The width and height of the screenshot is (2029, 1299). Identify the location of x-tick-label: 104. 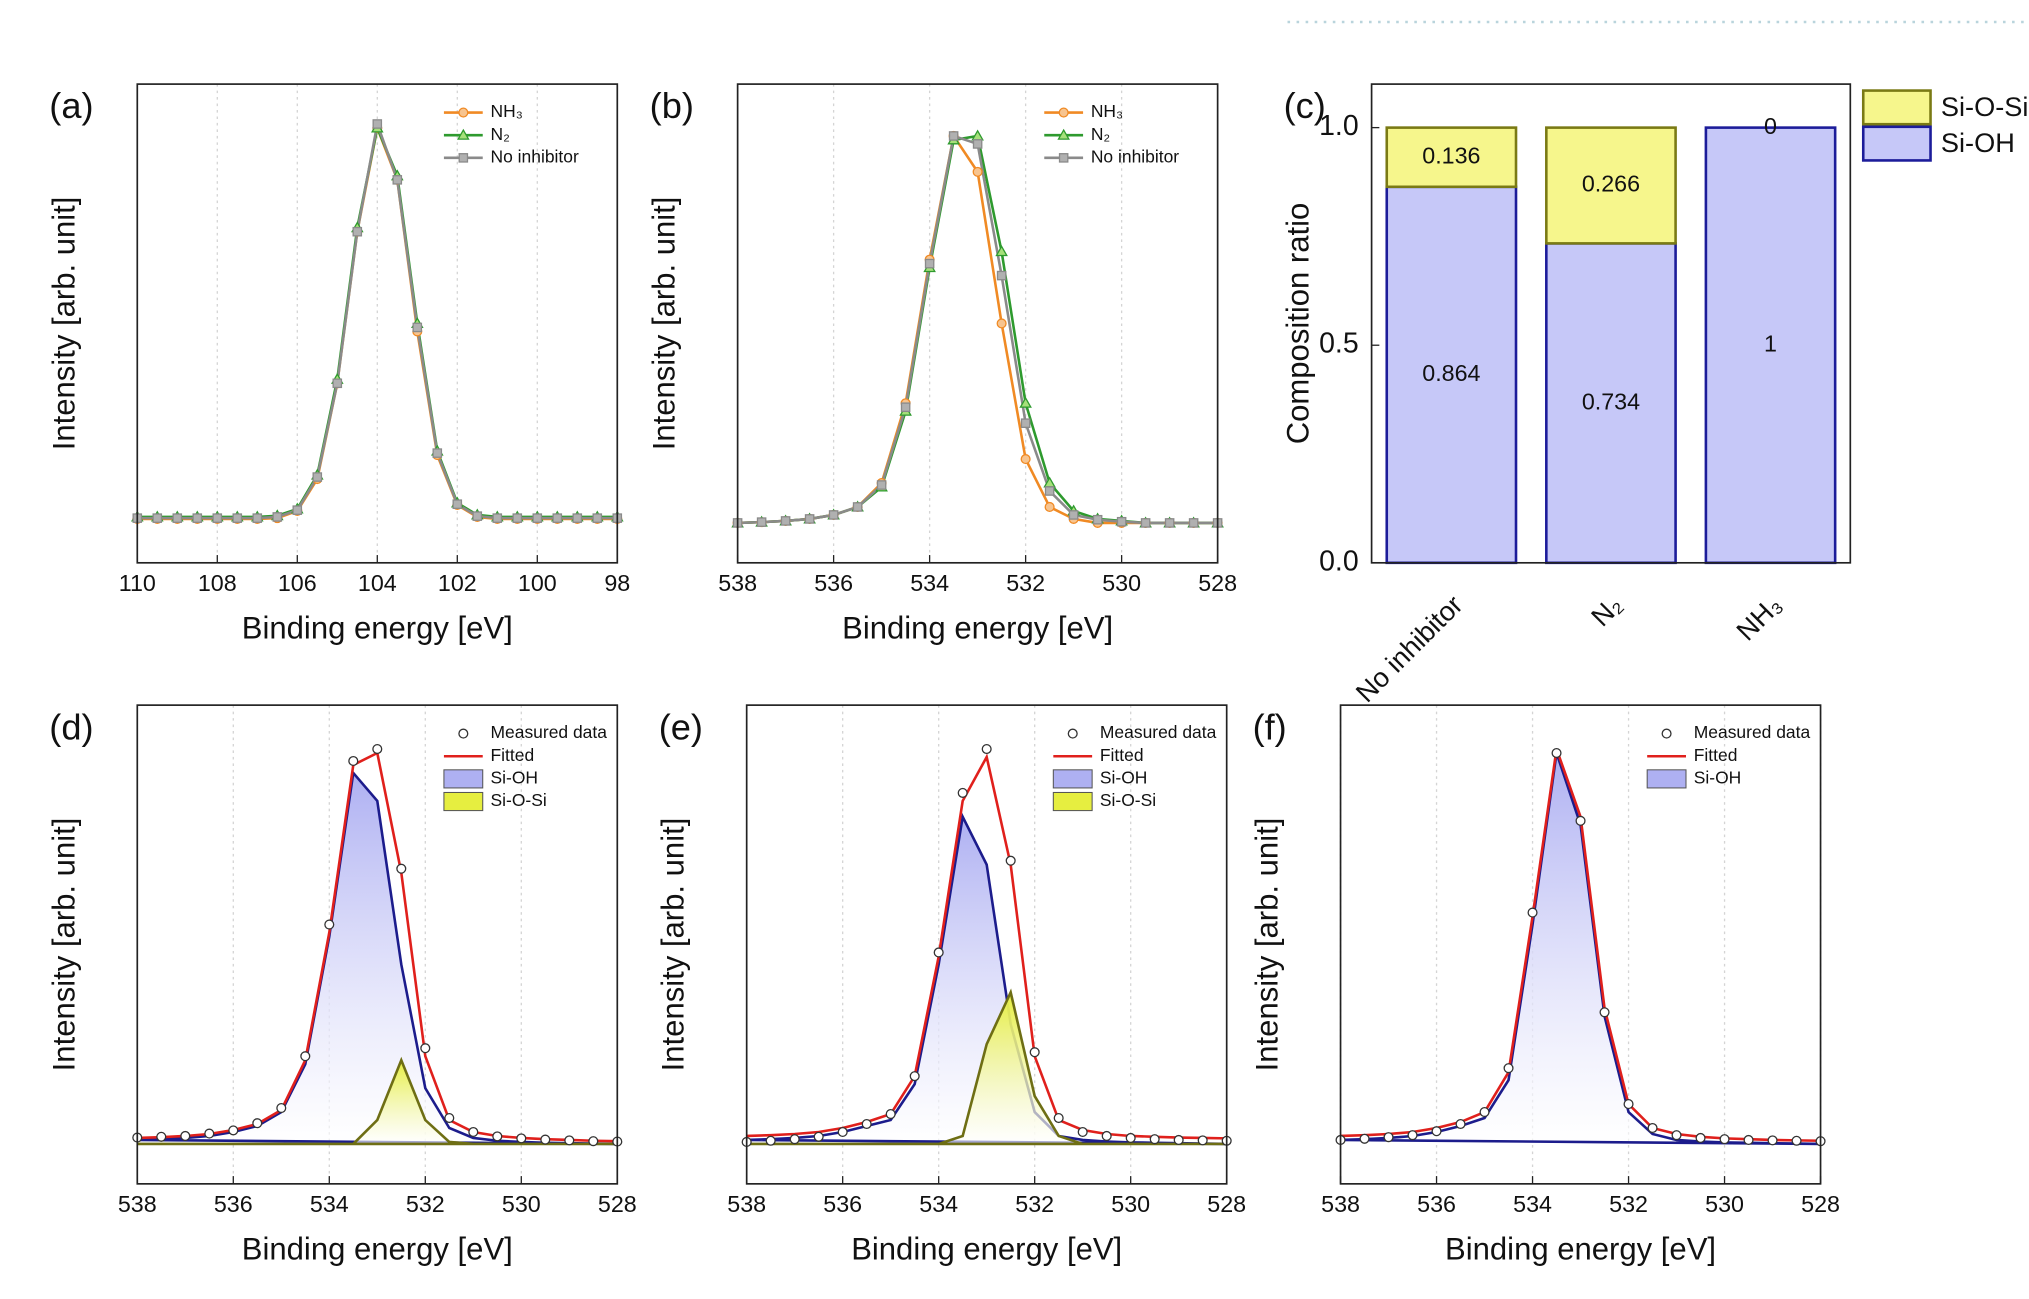
(377, 583).